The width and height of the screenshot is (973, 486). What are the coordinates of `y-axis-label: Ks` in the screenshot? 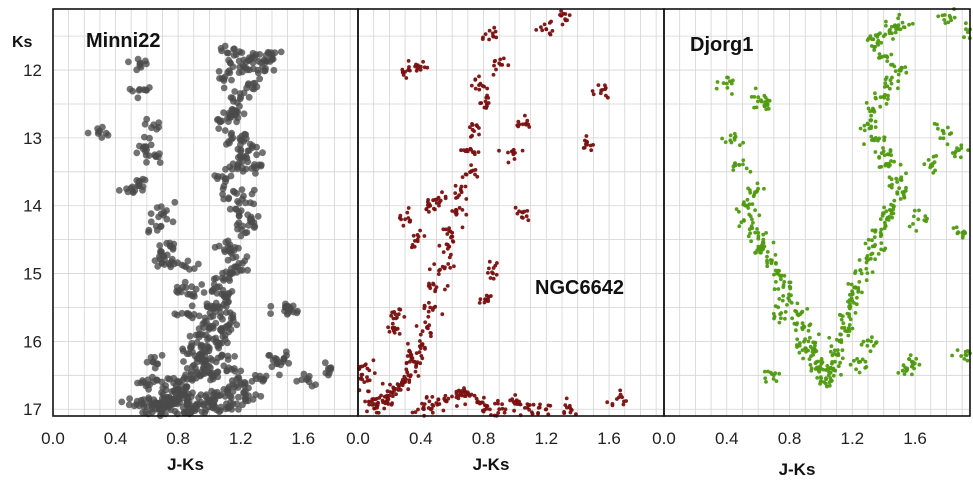 It's located at (22, 42).